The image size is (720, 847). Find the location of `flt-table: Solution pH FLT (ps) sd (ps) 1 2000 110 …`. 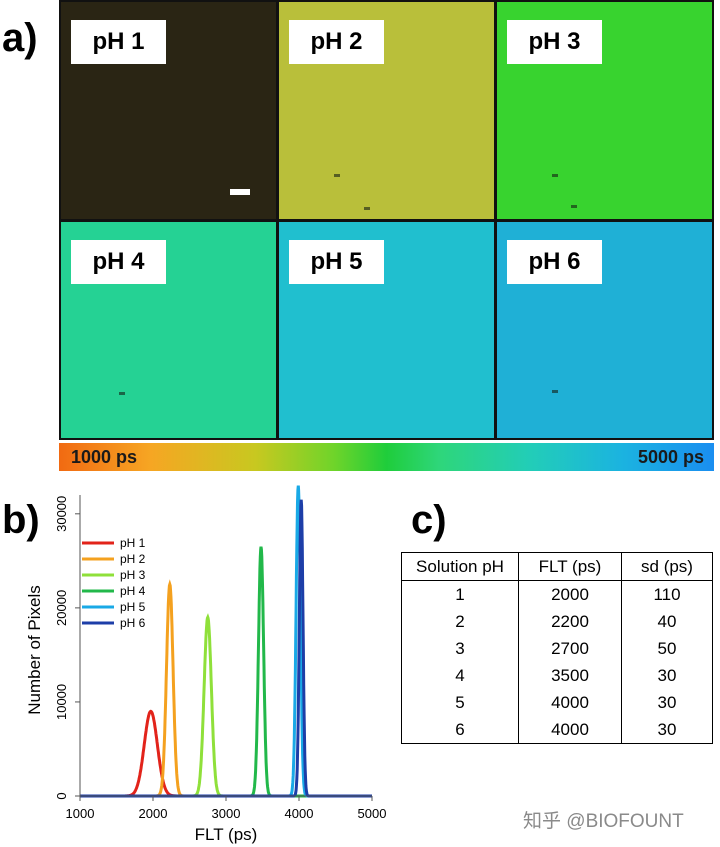

flt-table: Solution pH FLT (ps) sd (ps) 1 2000 110 … is located at coordinates (557, 648).